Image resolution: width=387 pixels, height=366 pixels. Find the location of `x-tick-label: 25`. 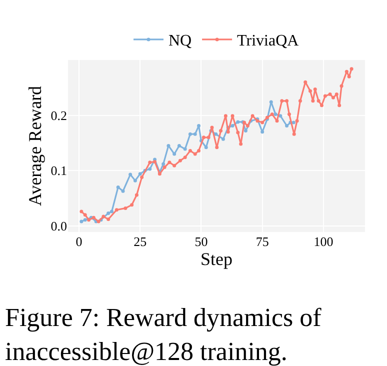

x-tick-label: 25 is located at coordinates (140, 241).